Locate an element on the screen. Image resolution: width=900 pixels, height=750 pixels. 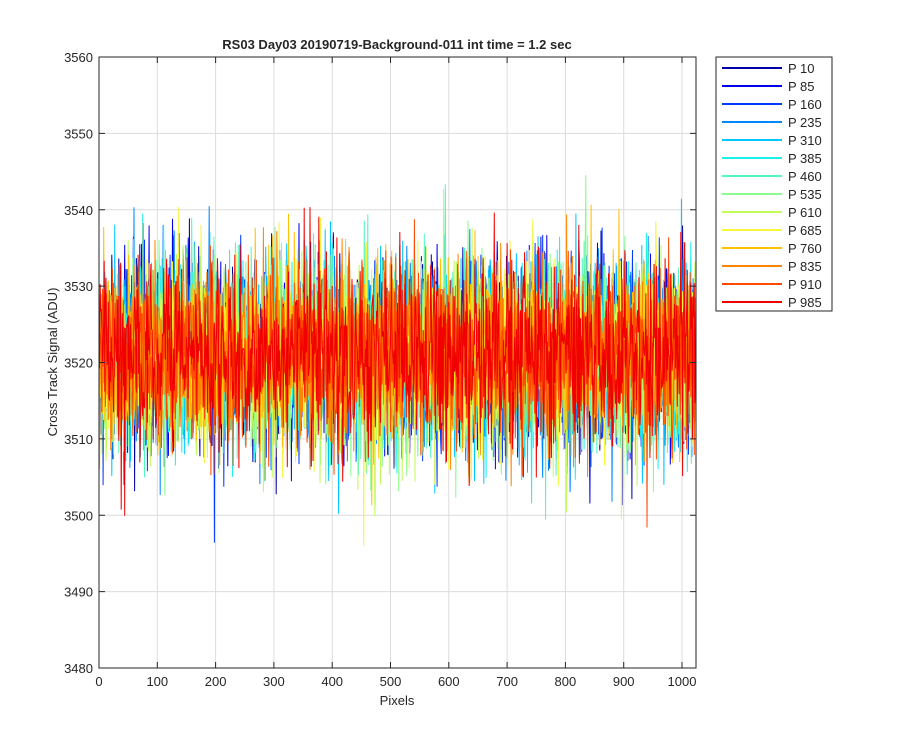
x-tick-label: 800 is located at coordinates (566, 681).